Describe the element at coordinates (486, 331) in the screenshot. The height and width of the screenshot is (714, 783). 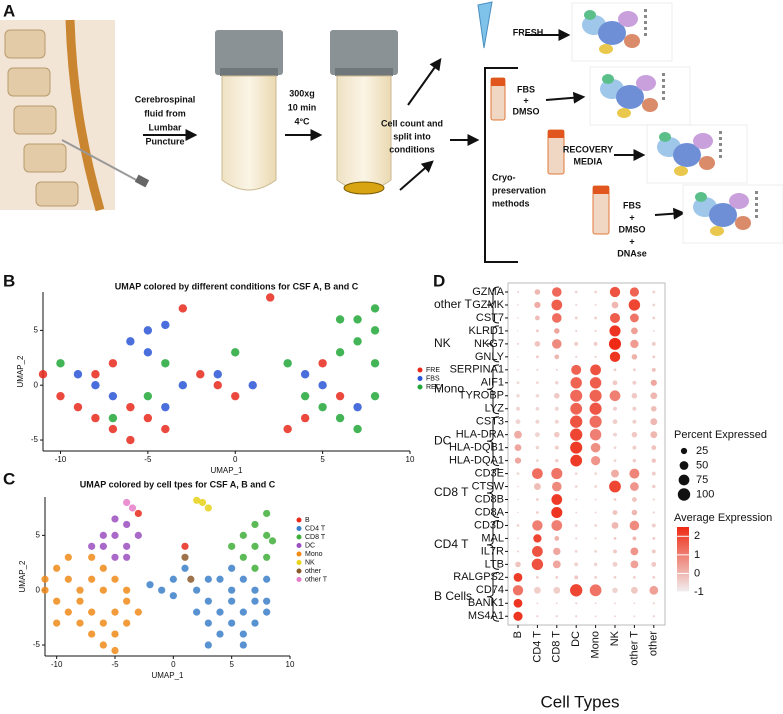
I see `y-tick-label: KLRD1` at that location.